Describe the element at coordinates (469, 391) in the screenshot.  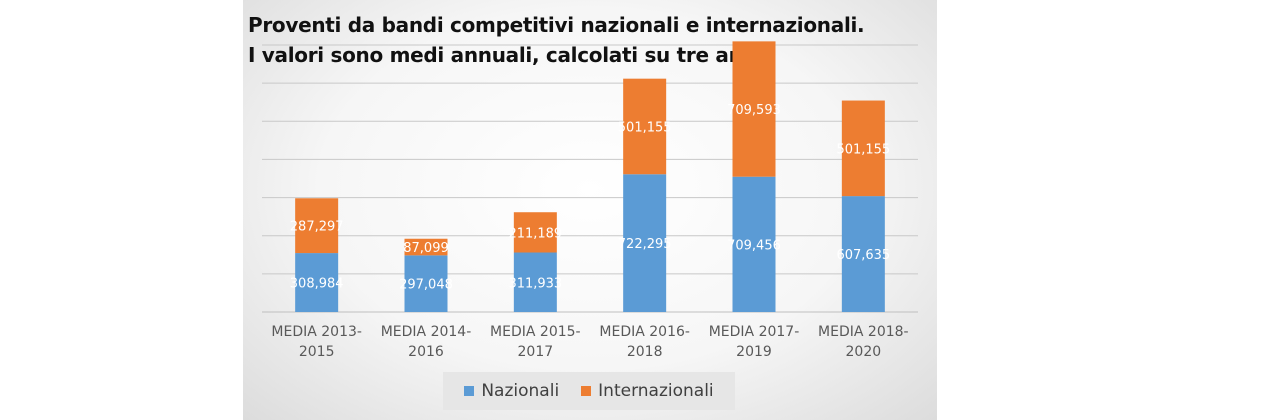
I see `legend-swatch-nazionali` at that location.